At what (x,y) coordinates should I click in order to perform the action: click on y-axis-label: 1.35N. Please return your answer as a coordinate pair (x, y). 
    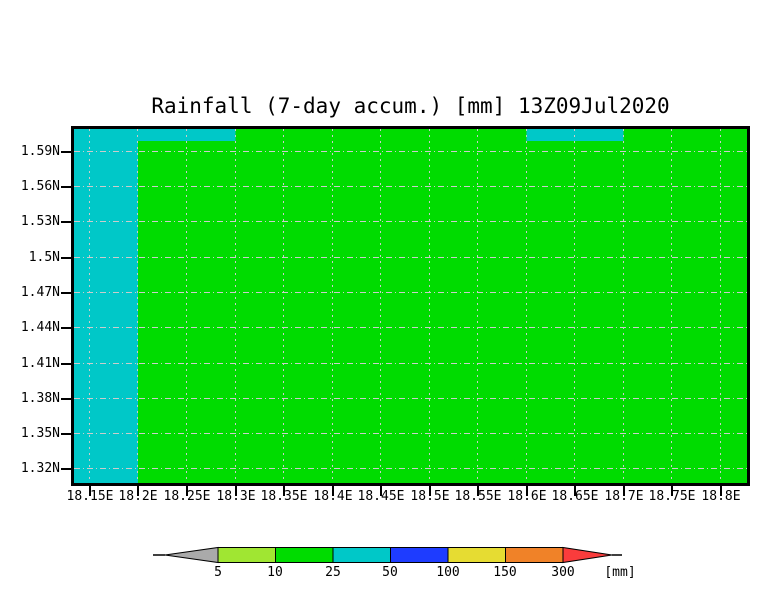
    Looking at the image, I should click on (40, 433).